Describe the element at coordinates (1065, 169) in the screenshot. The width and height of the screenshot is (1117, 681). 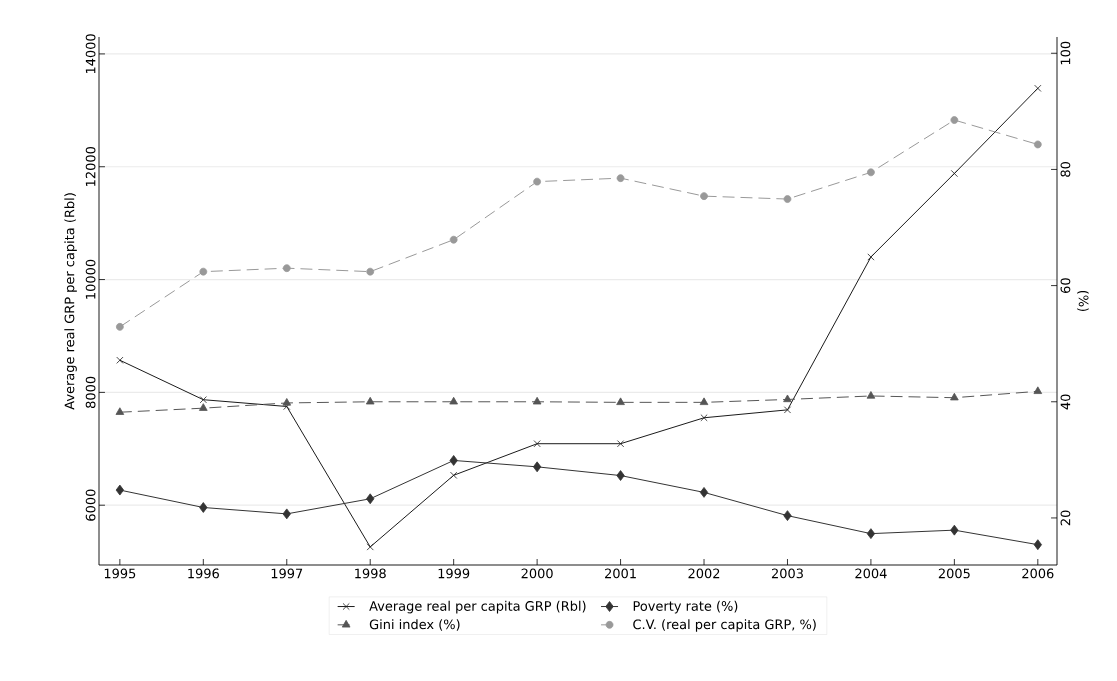
I see `y2-tick-label: 80` at that location.